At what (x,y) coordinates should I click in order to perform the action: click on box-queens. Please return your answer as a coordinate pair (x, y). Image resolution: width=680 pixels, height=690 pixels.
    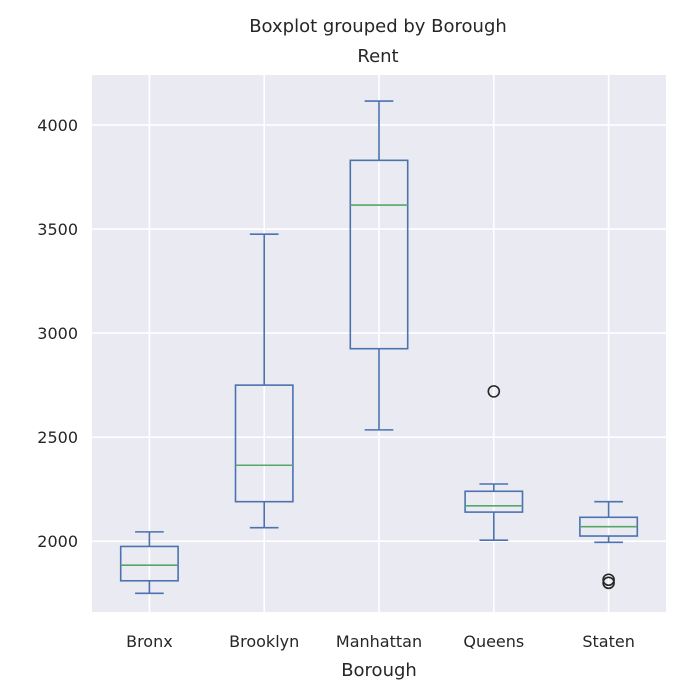
    Looking at the image, I should click on (494, 463).